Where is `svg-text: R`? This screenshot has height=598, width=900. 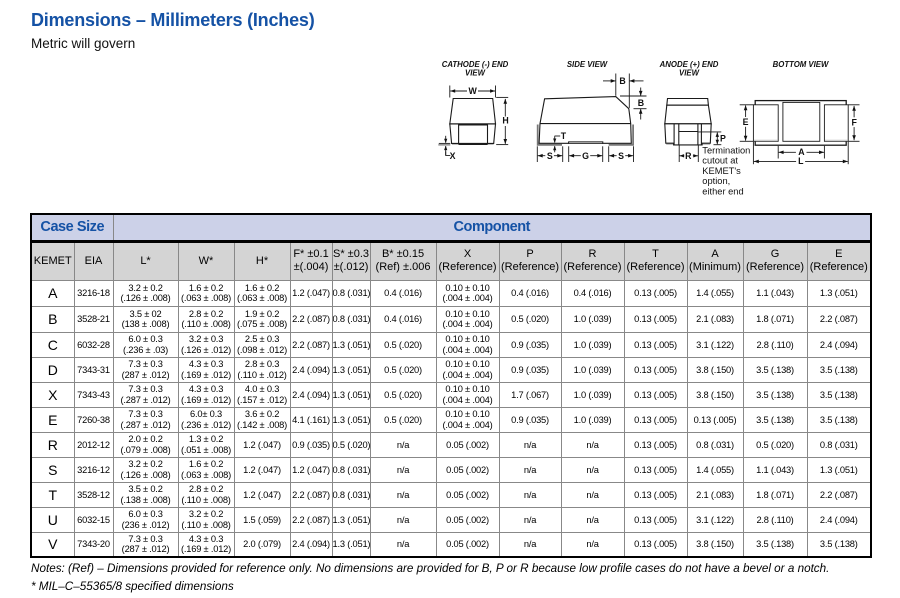 svg-text: R is located at coordinates (688, 156).